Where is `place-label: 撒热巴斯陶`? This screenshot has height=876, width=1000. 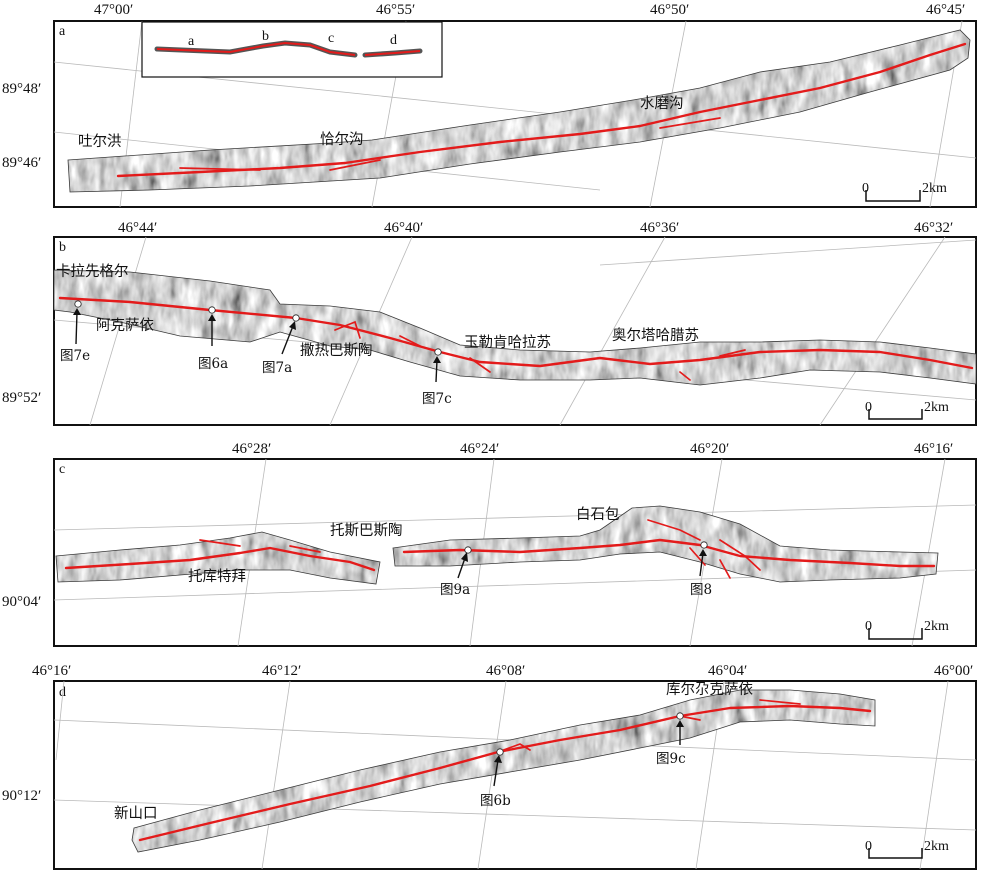
place-label: 撒热巴斯陶 is located at coordinates (336, 350).